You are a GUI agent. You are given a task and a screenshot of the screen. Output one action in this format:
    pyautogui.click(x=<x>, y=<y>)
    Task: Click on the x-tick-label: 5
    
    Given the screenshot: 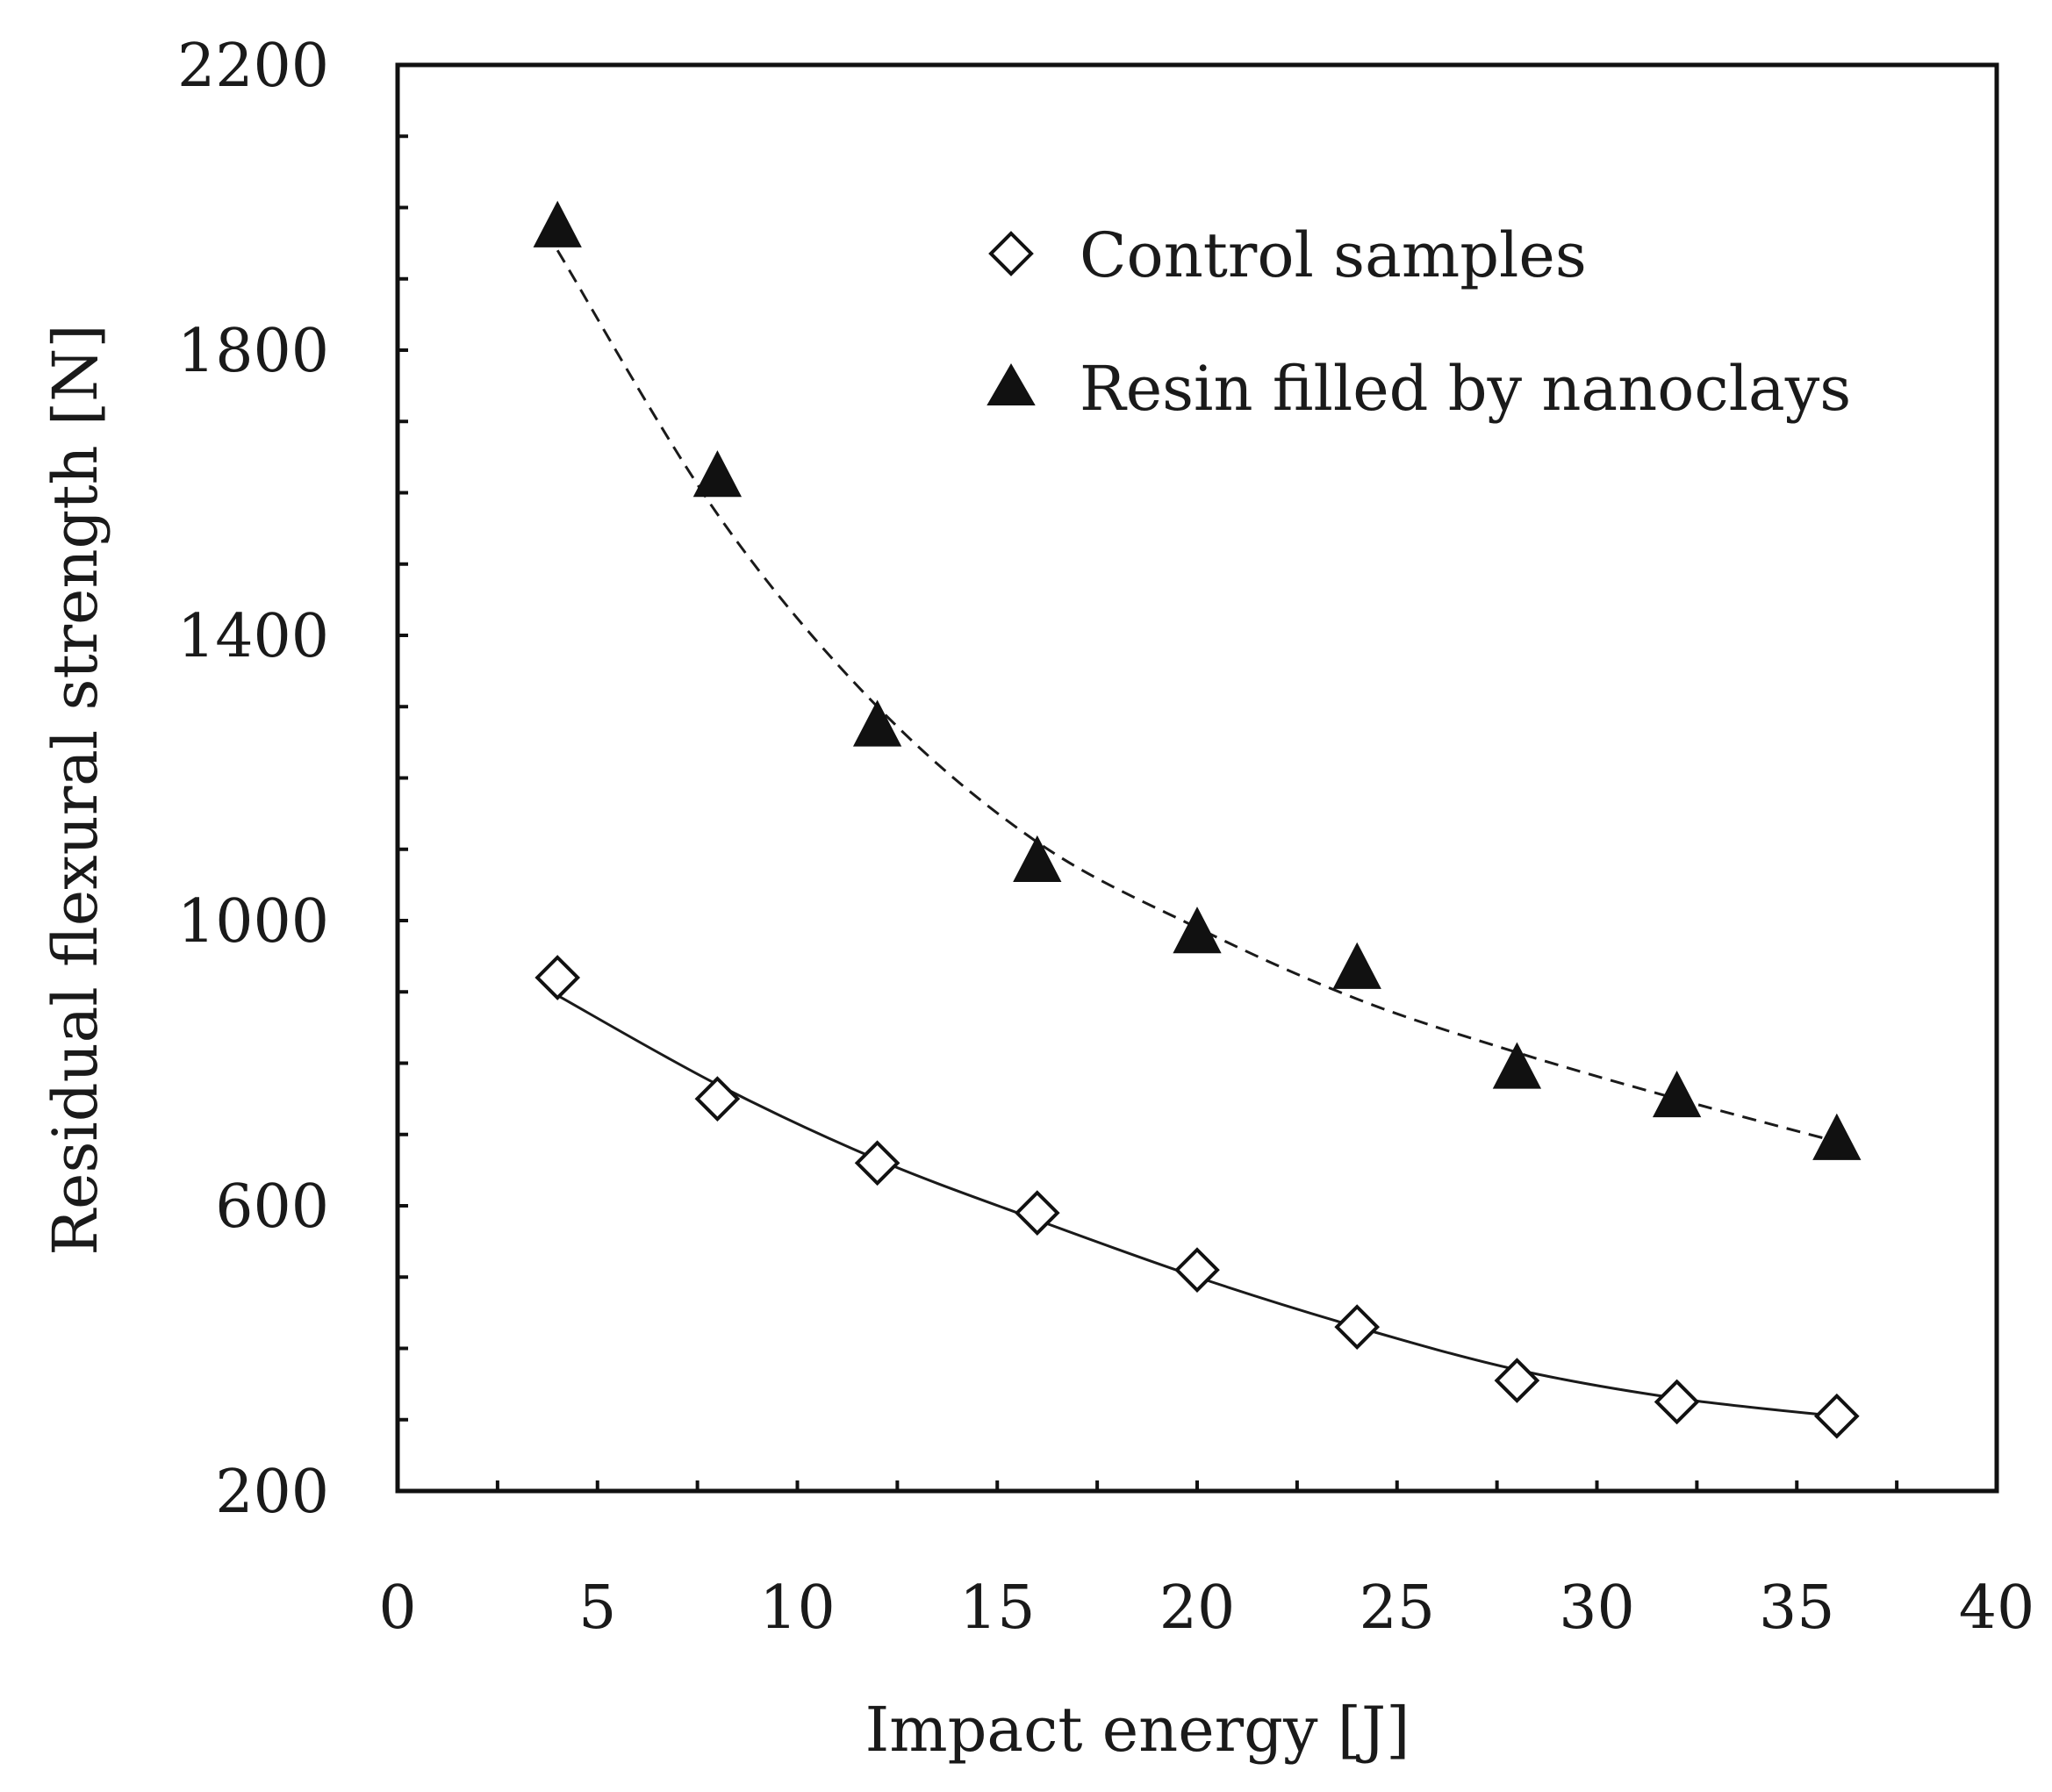 What is the action you would take?
    pyautogui.click(x=597, y=1608)
    